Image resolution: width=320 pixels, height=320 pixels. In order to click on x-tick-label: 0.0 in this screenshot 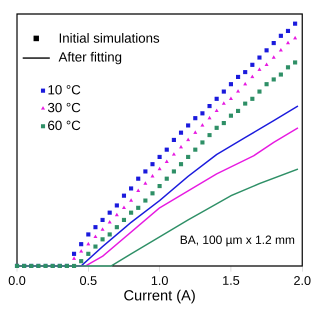, I will do `click(17, 281)`.